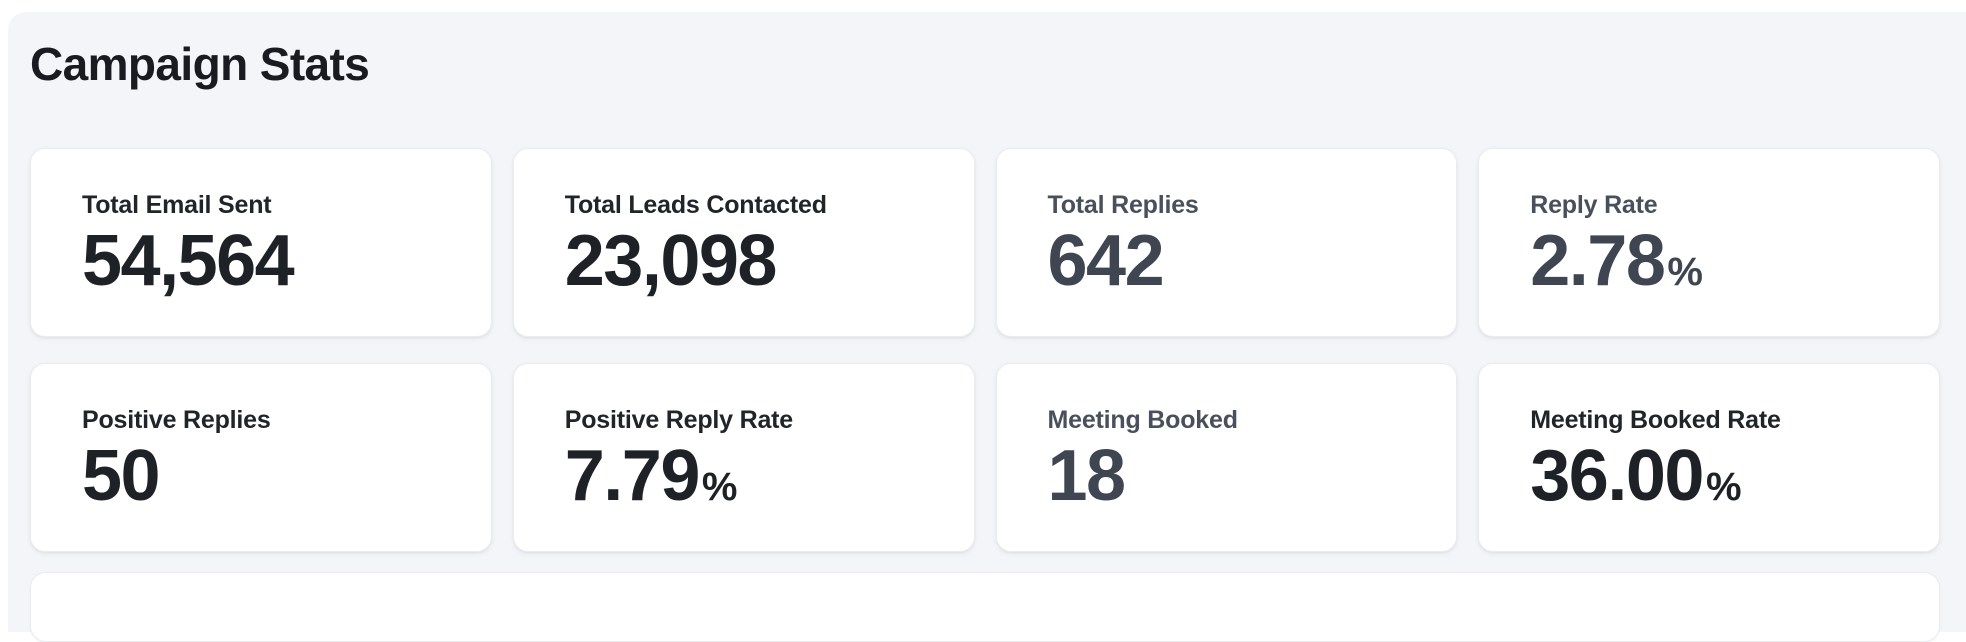 This screenshot has width=1966, height=642. Describe the element at coordinates (177, 204) in the screenshot. I see `stat-label: Total Email Sent` at that location.